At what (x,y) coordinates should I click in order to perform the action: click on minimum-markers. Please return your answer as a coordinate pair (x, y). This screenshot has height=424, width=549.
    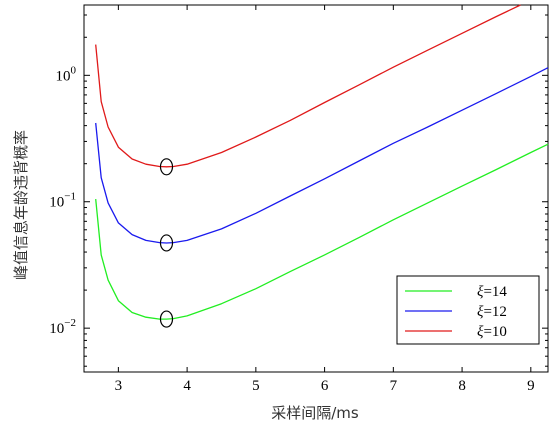
    Looking at the image, I should click on (166, 243).